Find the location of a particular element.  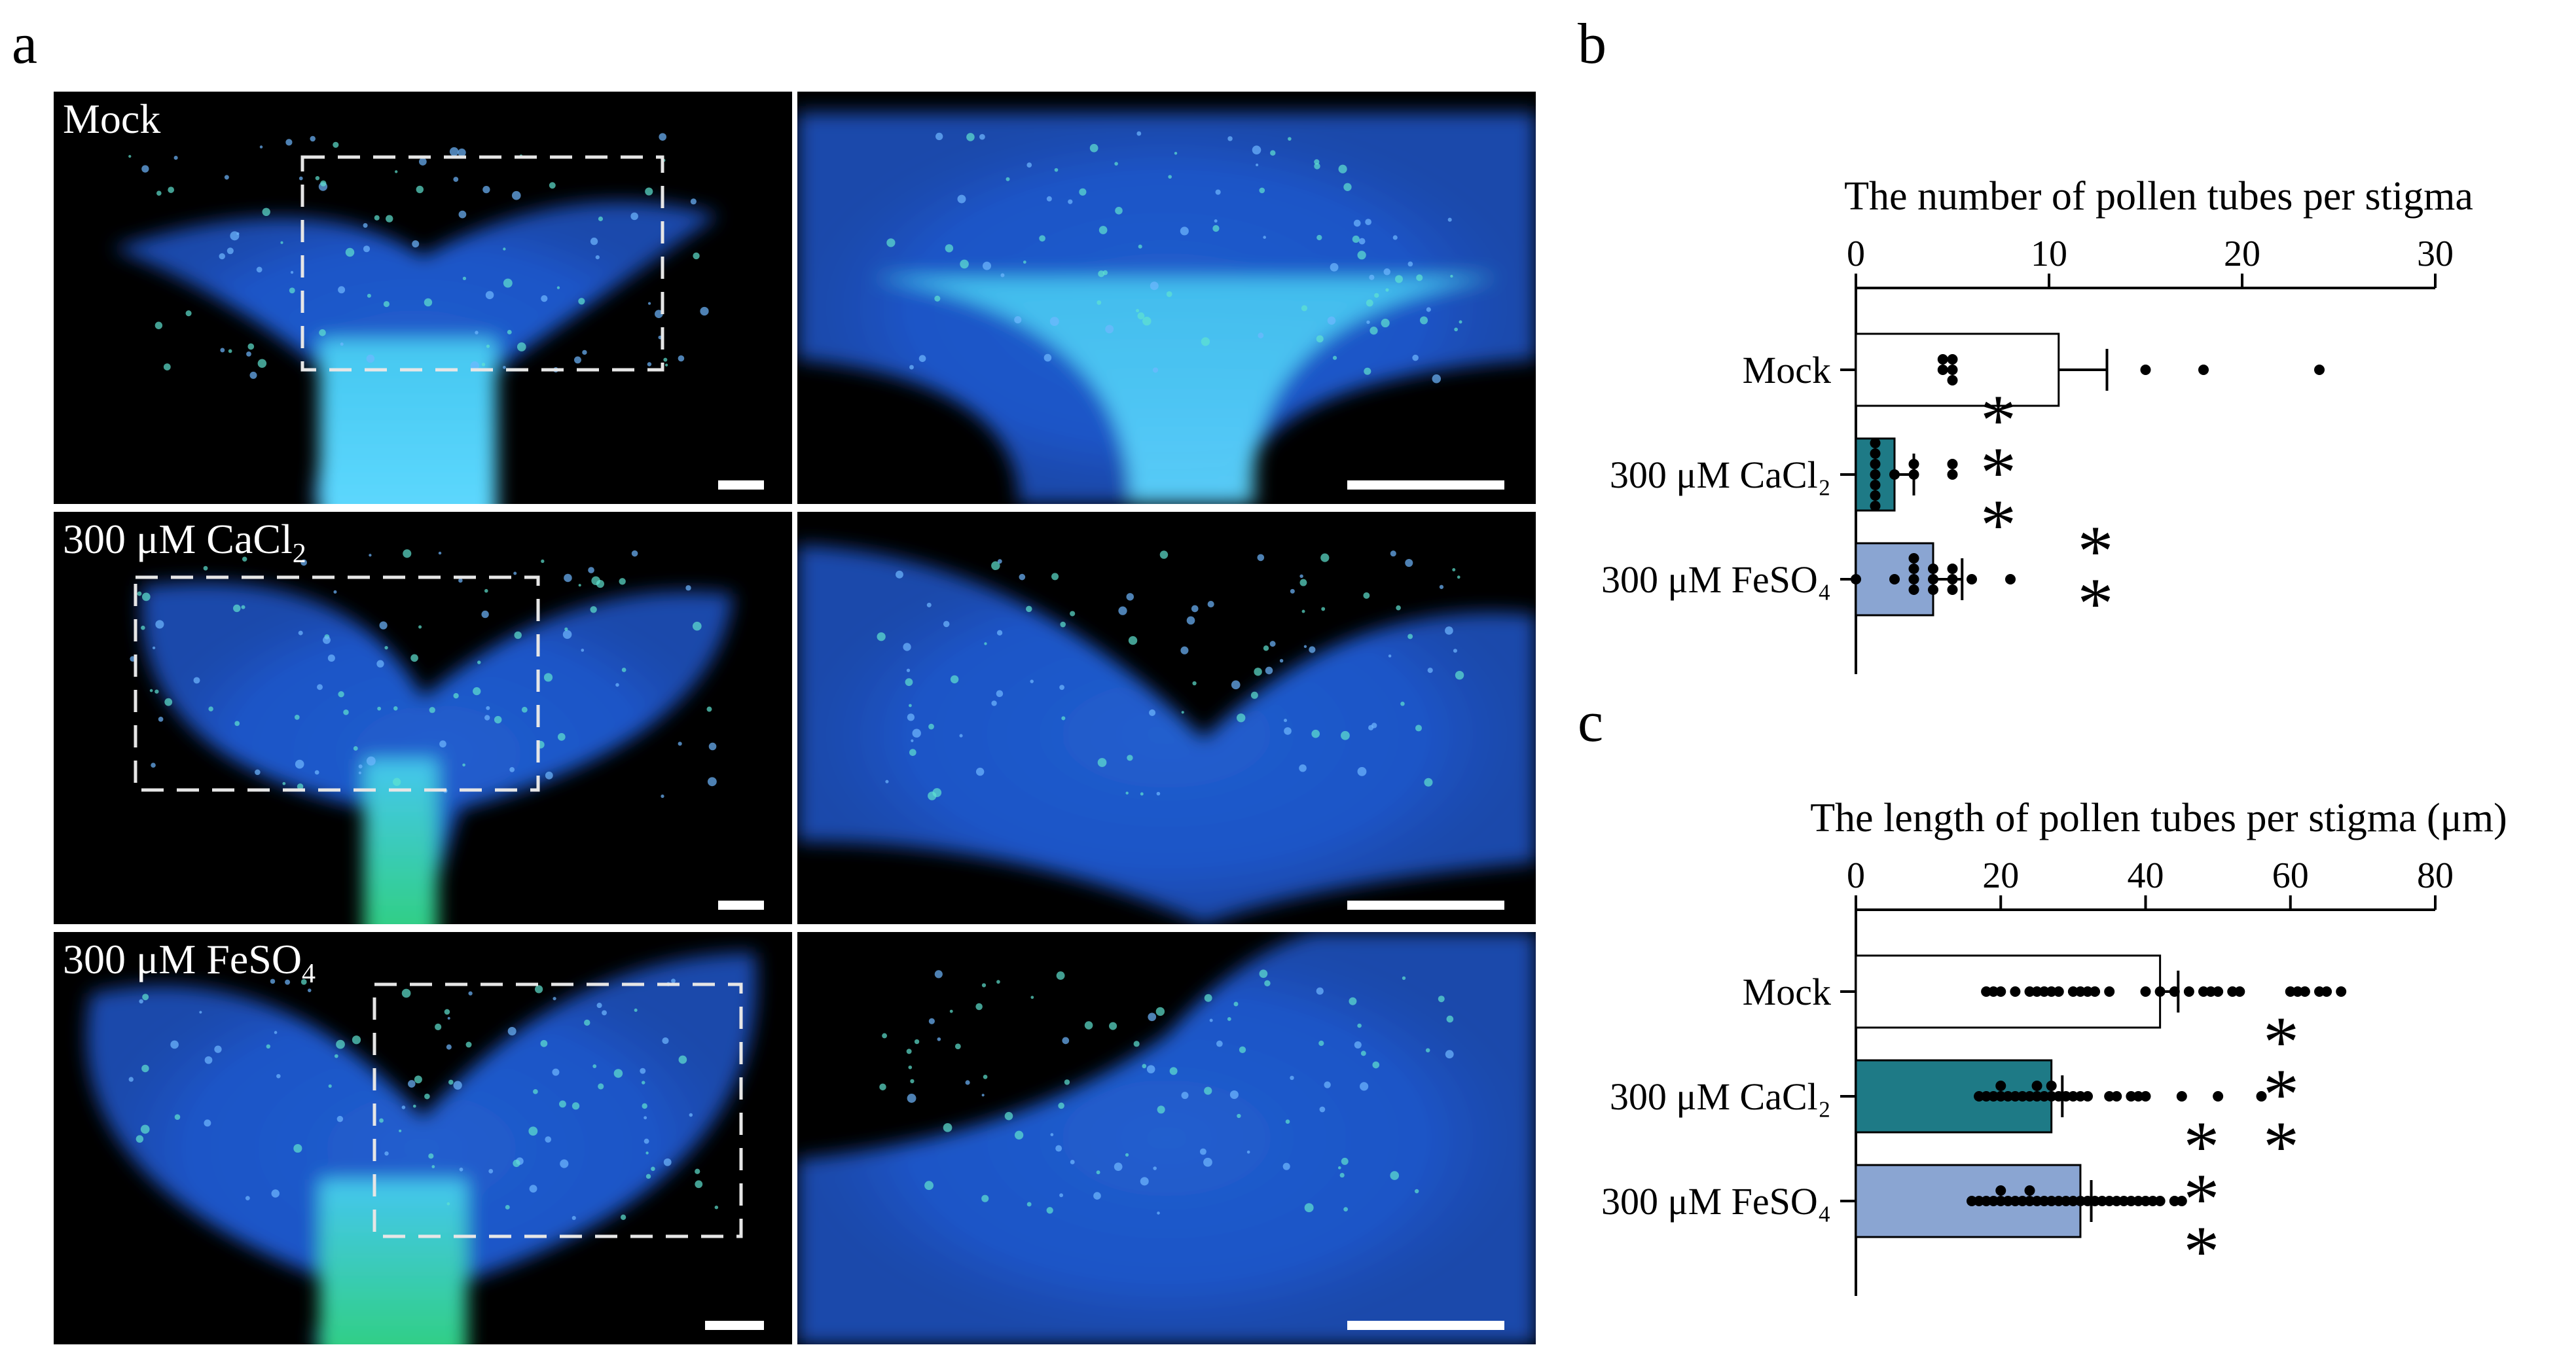

treatment-label-text: Mock is located at coordinates (112, 119).